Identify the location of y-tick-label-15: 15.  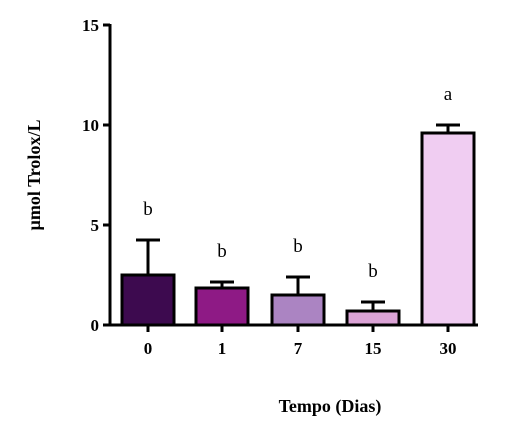
(90, 25).